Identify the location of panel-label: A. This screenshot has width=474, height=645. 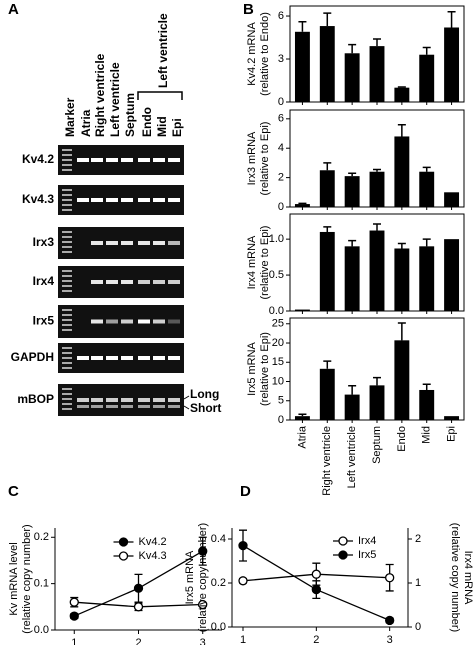
(13, 9).